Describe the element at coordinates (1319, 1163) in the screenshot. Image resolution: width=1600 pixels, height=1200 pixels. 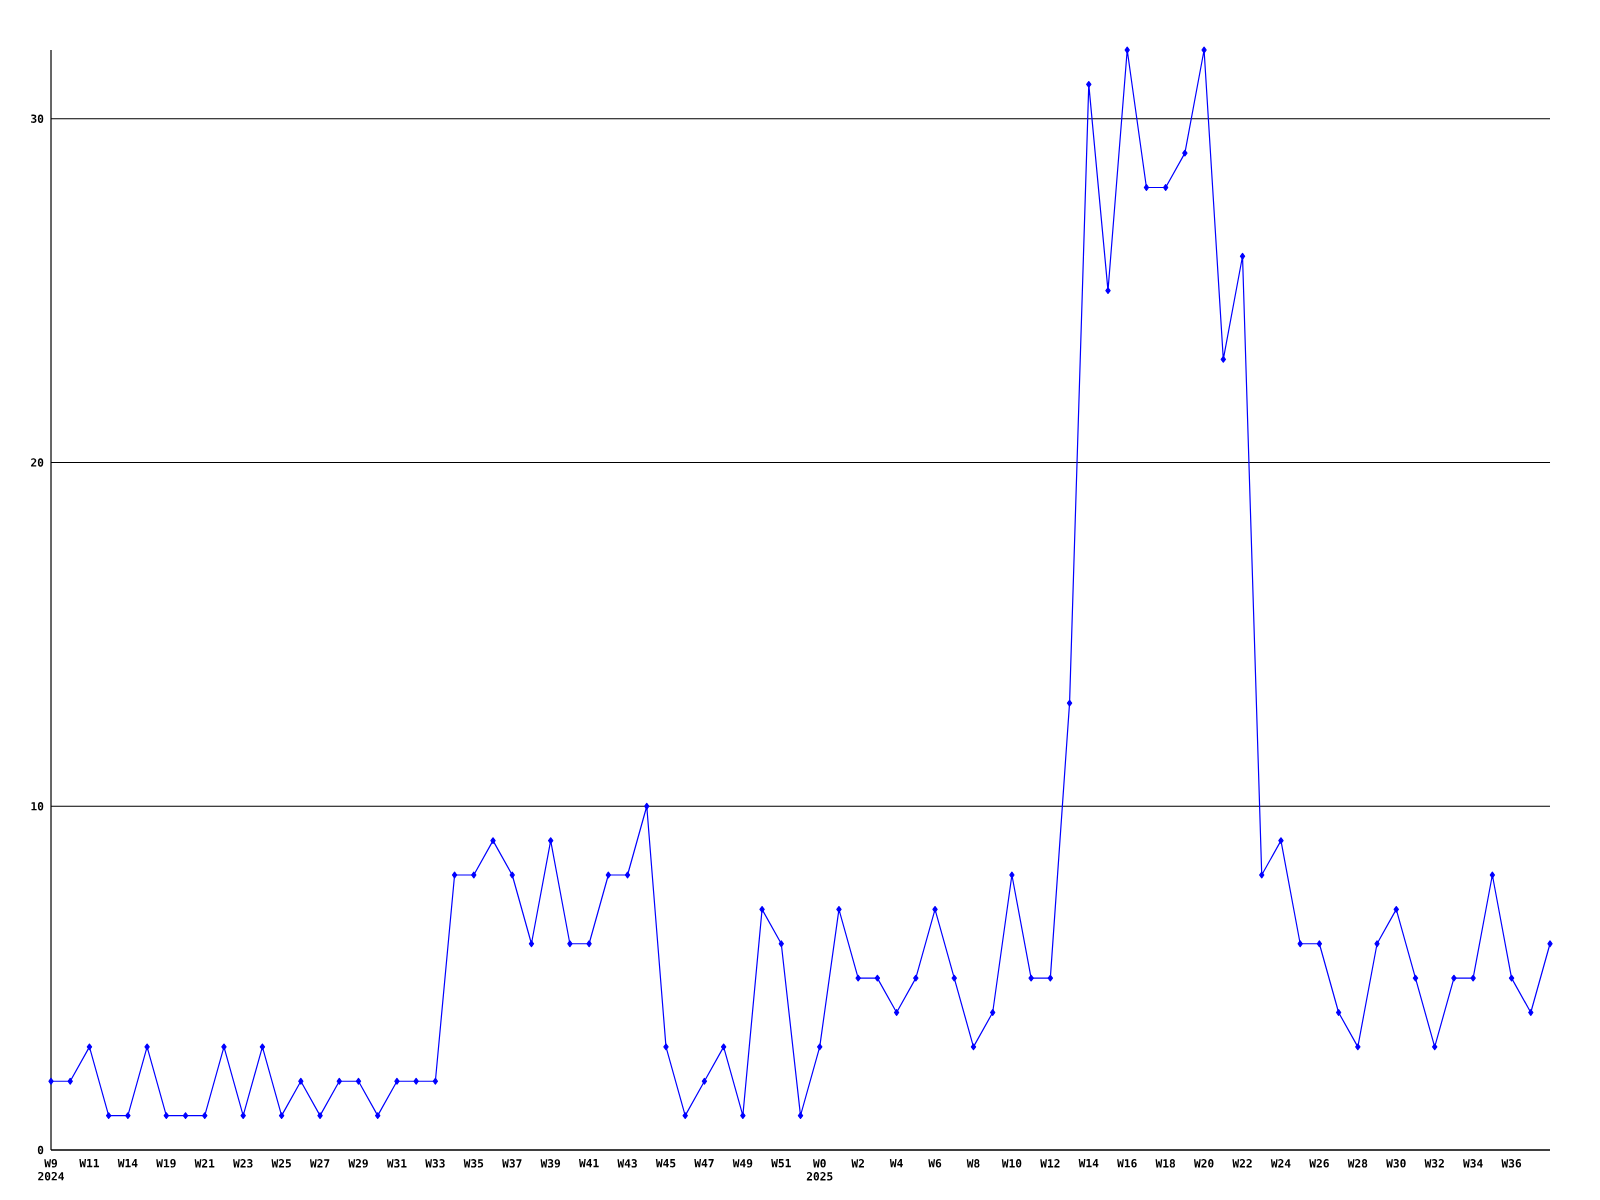
I see `x-tick-label: W26` at that location.